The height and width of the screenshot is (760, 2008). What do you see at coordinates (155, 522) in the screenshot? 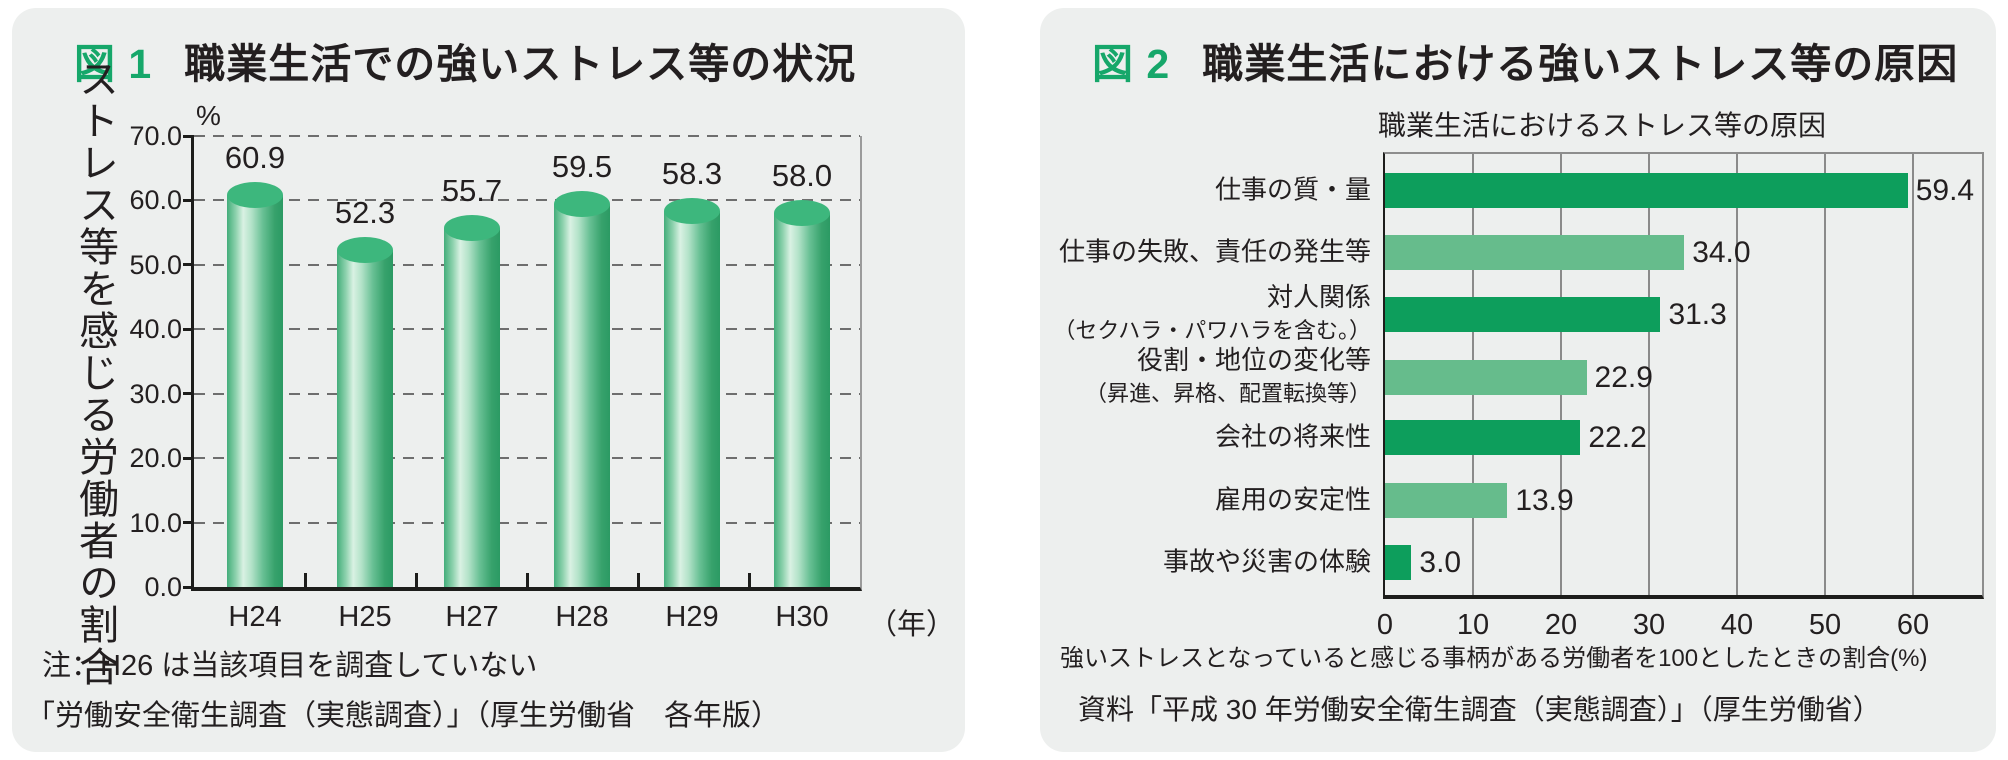
I see `y-tick-label: 10.0` at bounding box center [155, 522].